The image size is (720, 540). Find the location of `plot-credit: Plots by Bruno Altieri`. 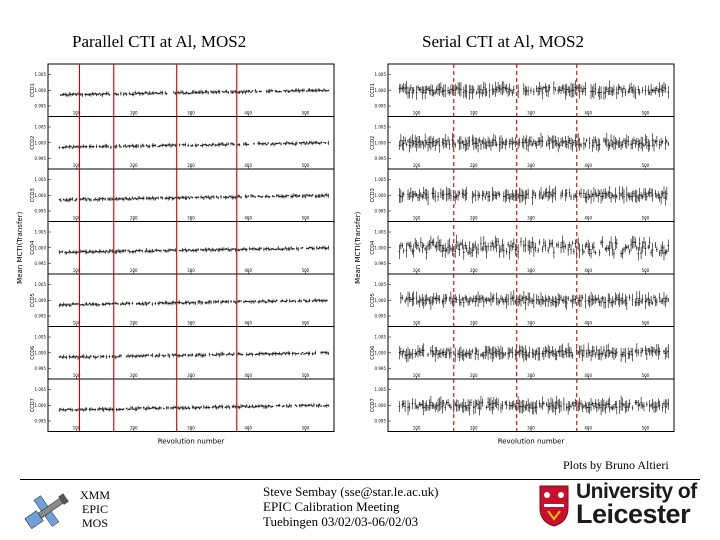

plot-credit: Plots by Bruno Altieri is located at coordinates (616, 465).